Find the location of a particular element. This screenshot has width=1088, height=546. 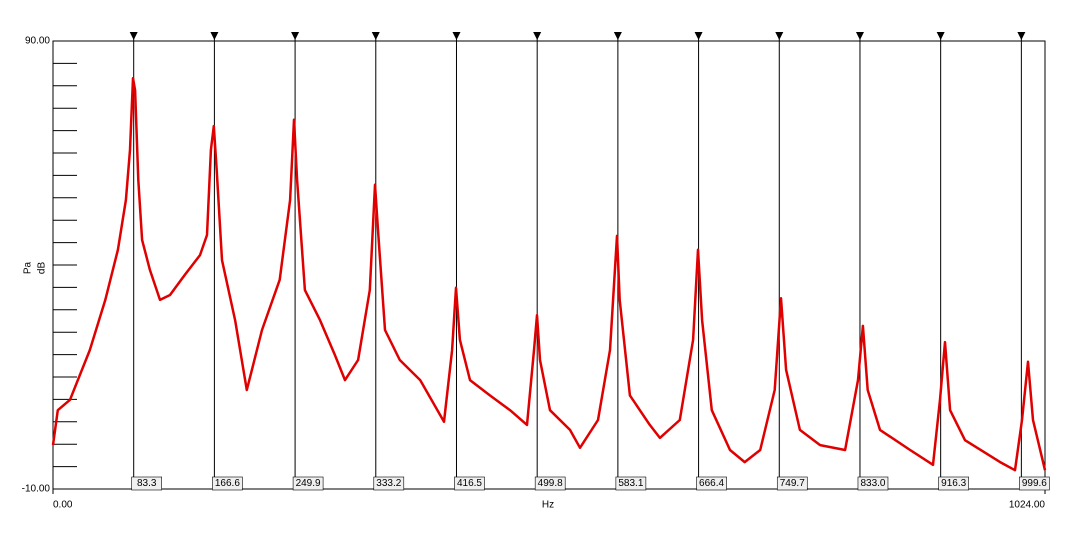

y-axis-label: dB is located at coordinates (42, 268).